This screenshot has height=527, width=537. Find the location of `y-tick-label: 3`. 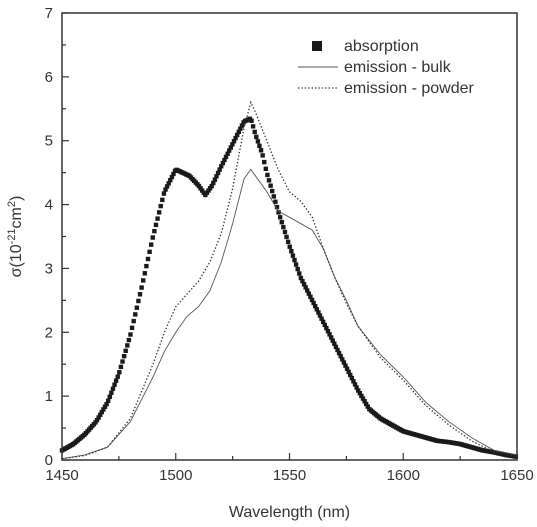

y-tick-label: 3 is located at coordinates (49, 268).